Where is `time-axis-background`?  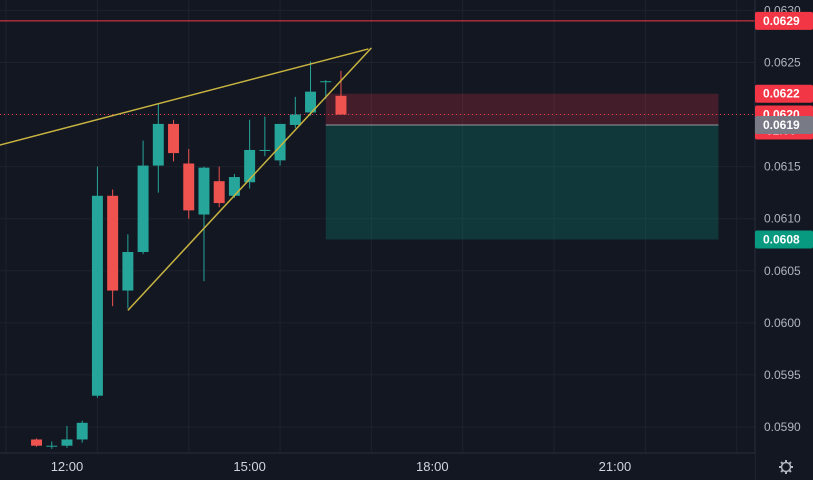
time-axis-background is located at coordinates (377, 466).